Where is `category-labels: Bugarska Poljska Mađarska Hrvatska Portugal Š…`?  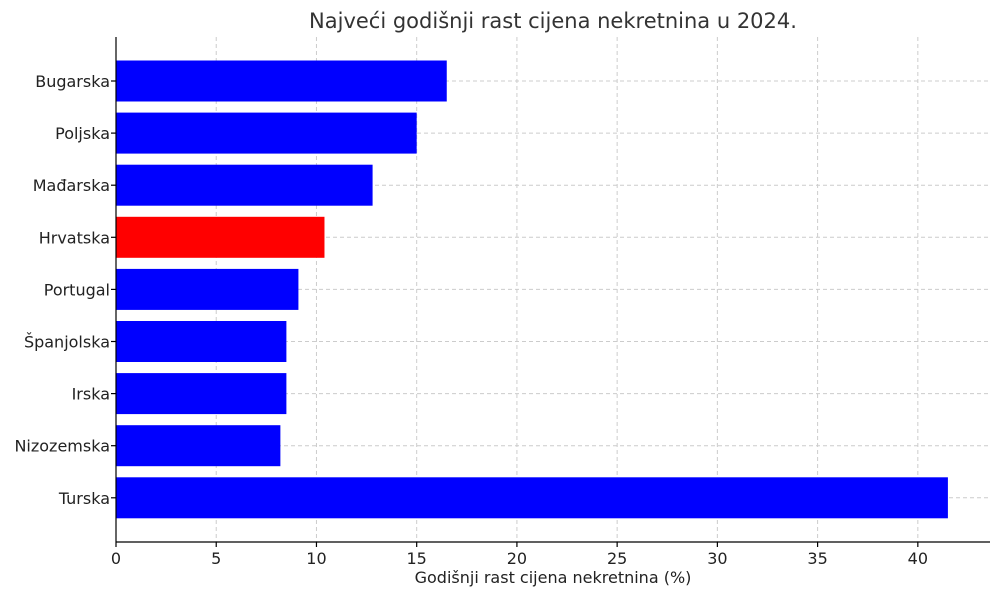 category-labels: Bugarska Poljska Mađarska Hrvatska Portugal Š… is located at coordinates (62, 290).